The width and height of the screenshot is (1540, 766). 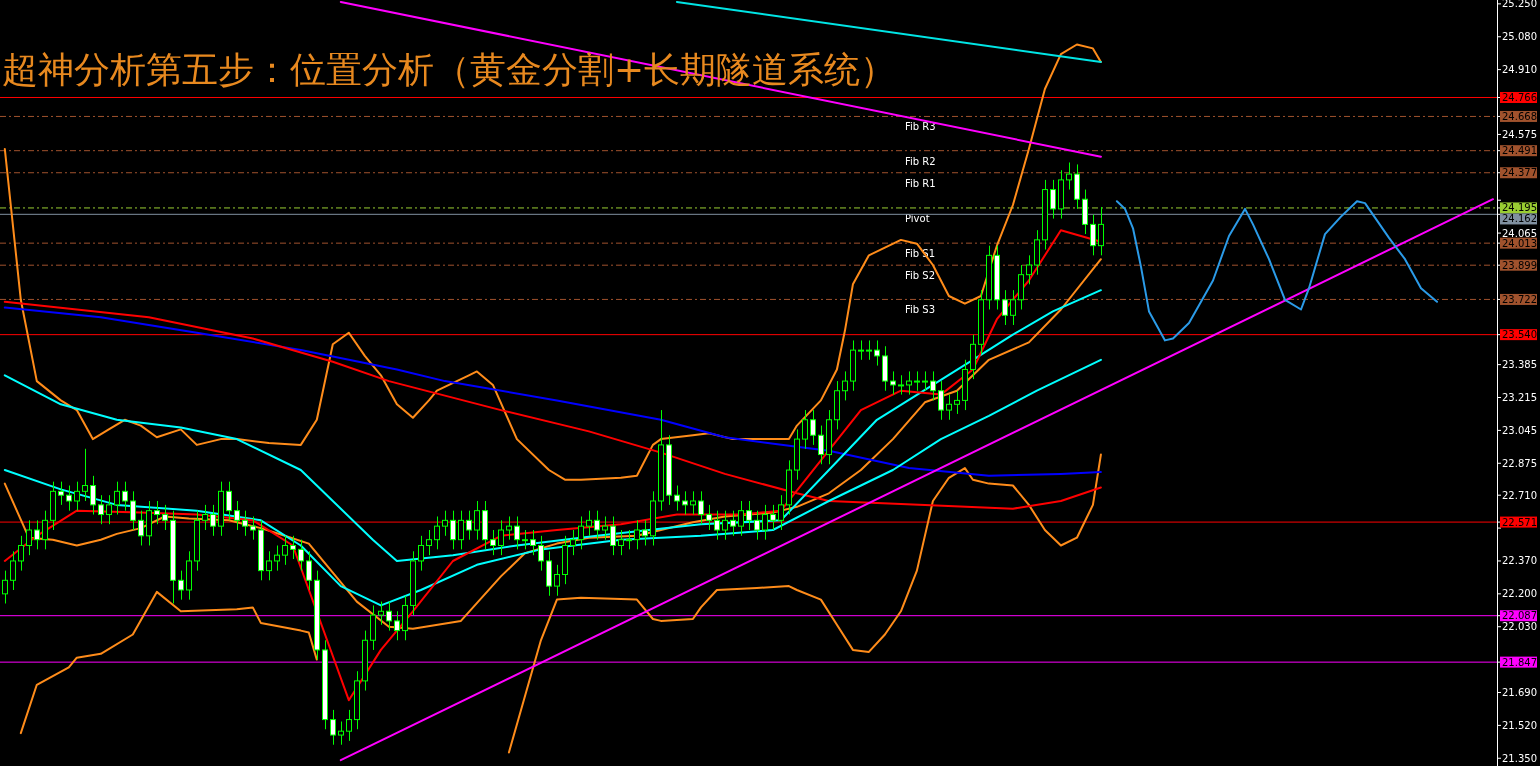 I want to click on y-tick-label: 23.899, so click(x=1519, y=265).